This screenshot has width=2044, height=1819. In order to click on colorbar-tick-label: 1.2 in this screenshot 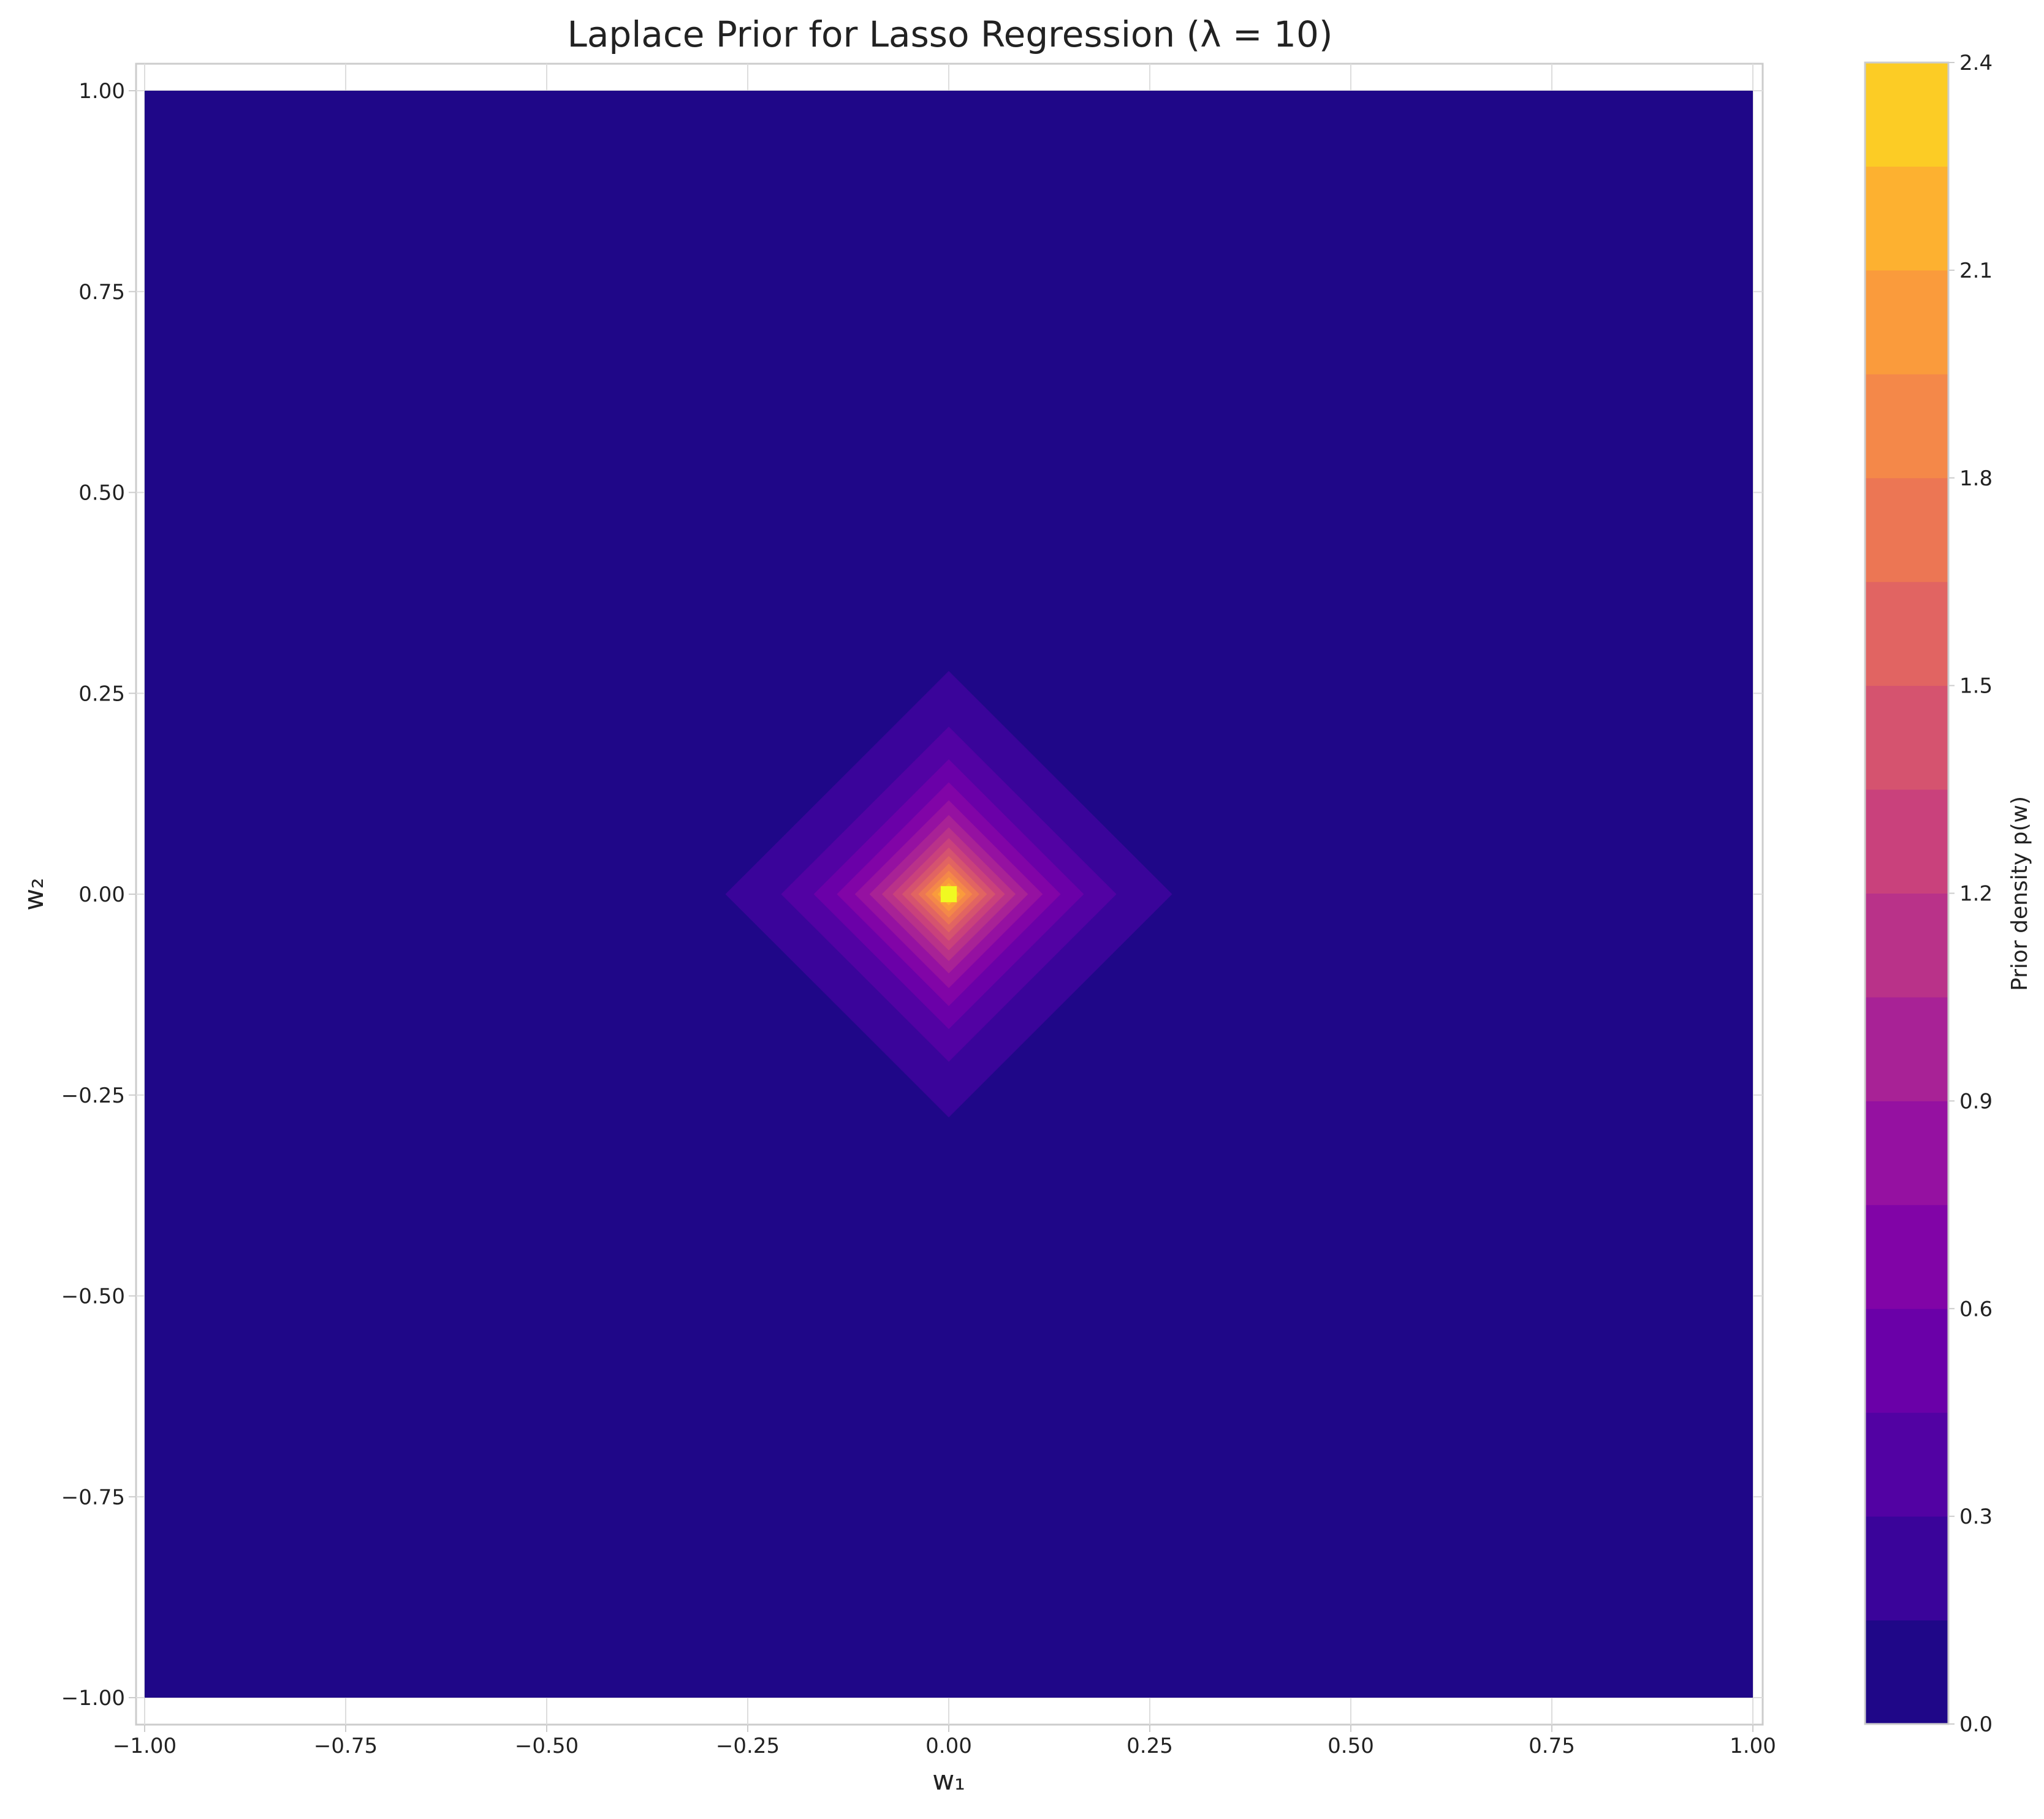, I will do `click(1976, 894)`.